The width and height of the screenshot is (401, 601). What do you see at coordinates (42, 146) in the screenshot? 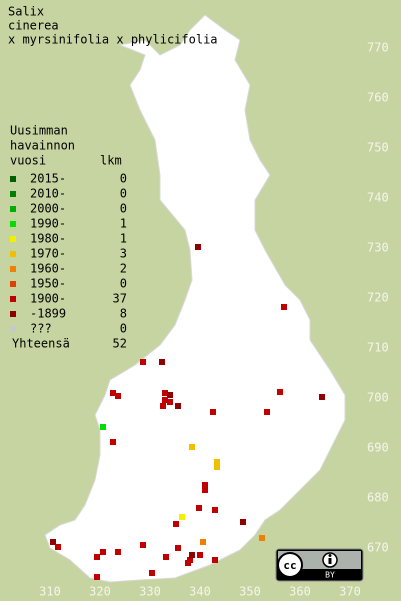
I see `legend-header: havainnon` at bounding box center [42, 146].